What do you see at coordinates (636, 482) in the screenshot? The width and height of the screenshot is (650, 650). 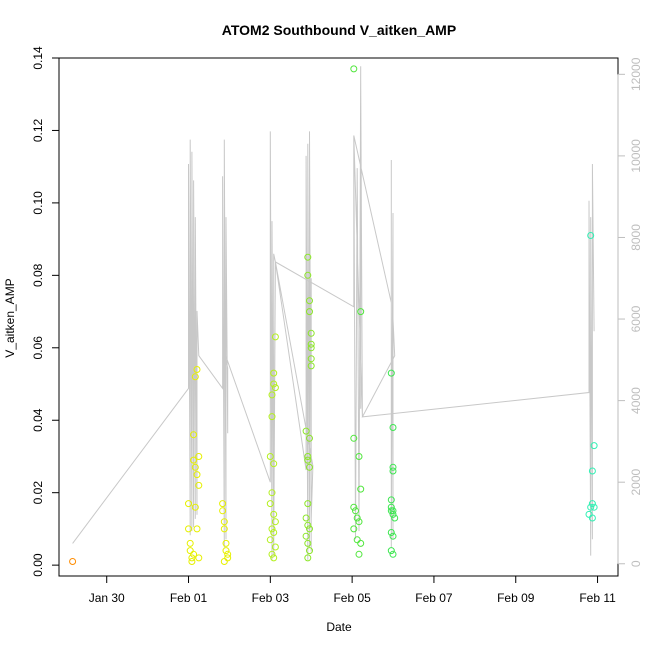 I see `y2-tick-label: 2000` at bounding box center [636, 482].